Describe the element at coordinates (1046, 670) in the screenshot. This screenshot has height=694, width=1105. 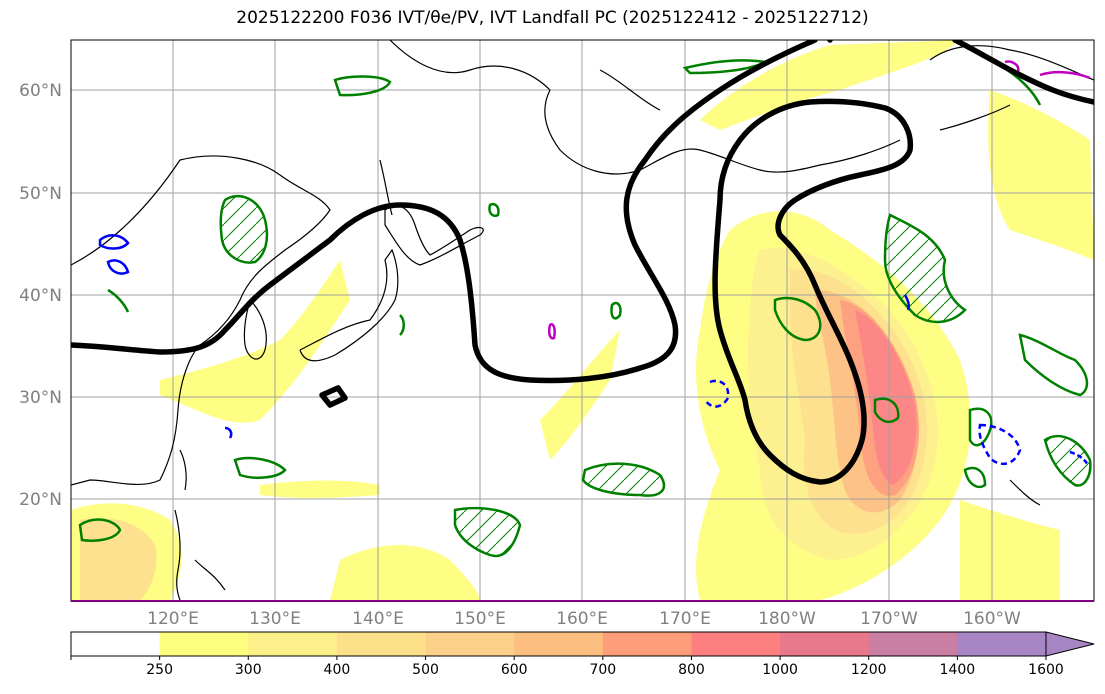
I see `colorbar-tick-label: 1600` at that location.